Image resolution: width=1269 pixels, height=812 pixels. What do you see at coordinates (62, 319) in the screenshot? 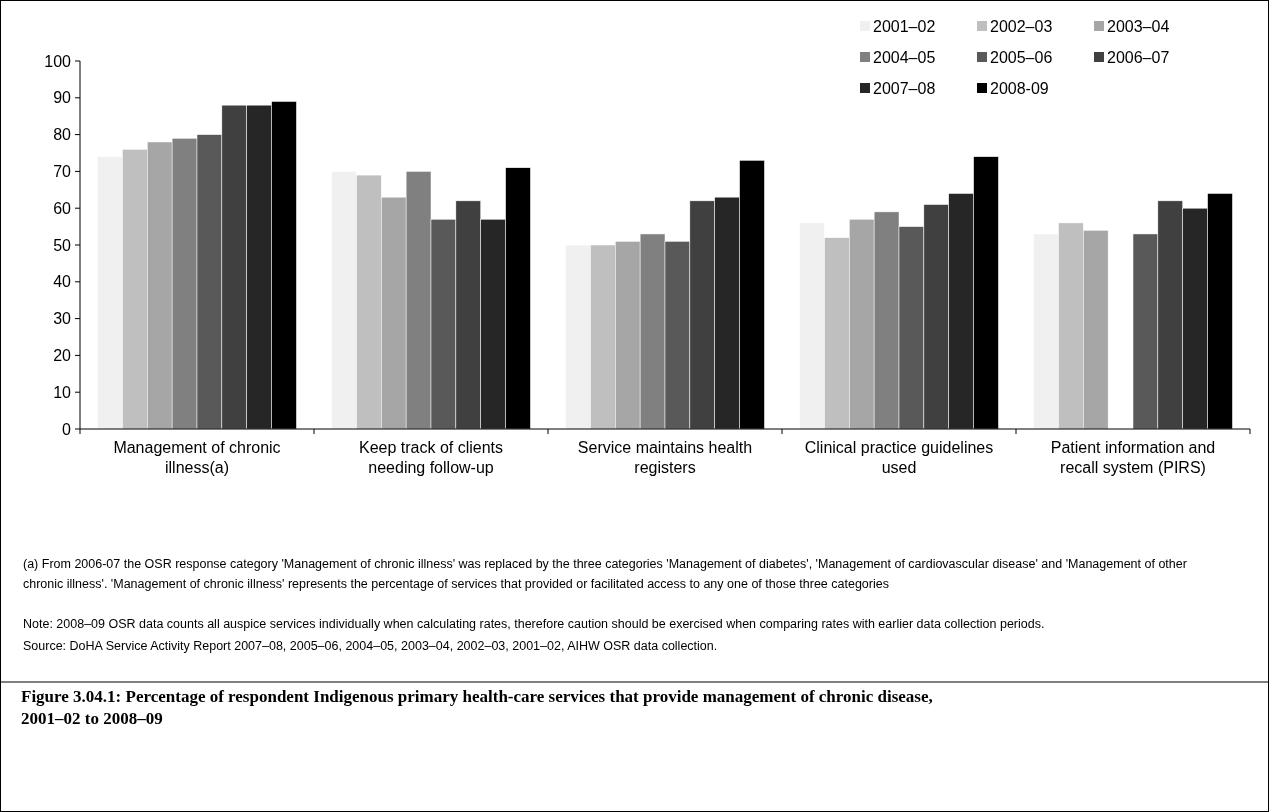
I see `y-tick-label: 30` at bounding box center [62, 319].